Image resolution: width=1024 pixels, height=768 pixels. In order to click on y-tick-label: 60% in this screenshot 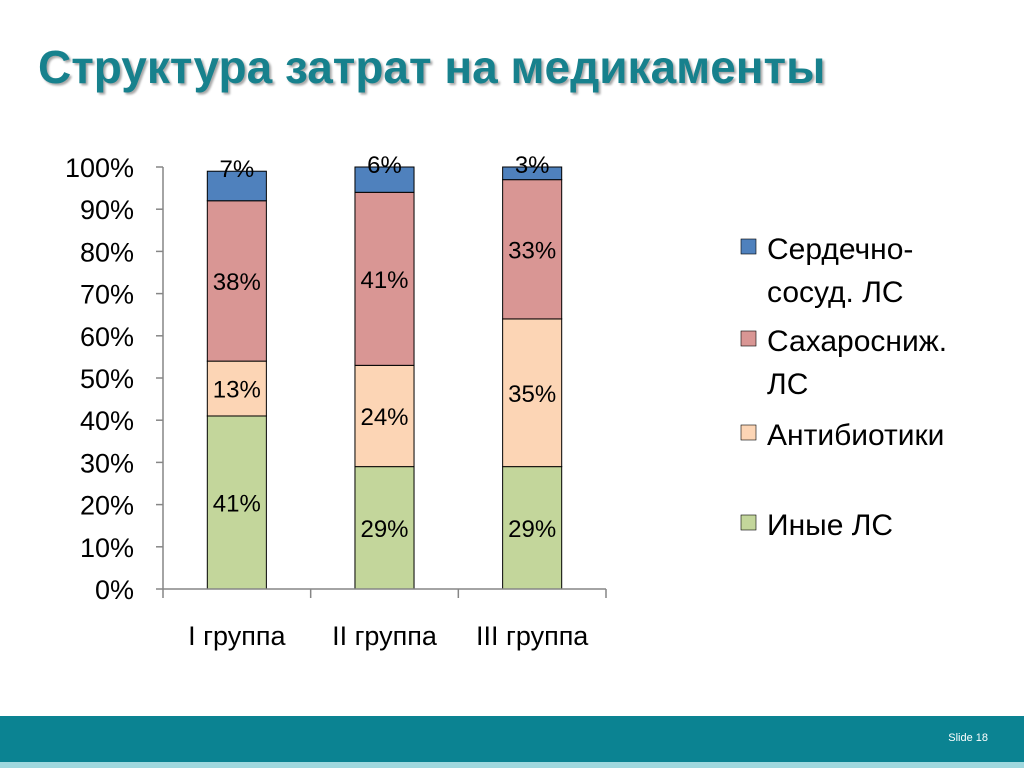, I will do `click(107, 337)`.